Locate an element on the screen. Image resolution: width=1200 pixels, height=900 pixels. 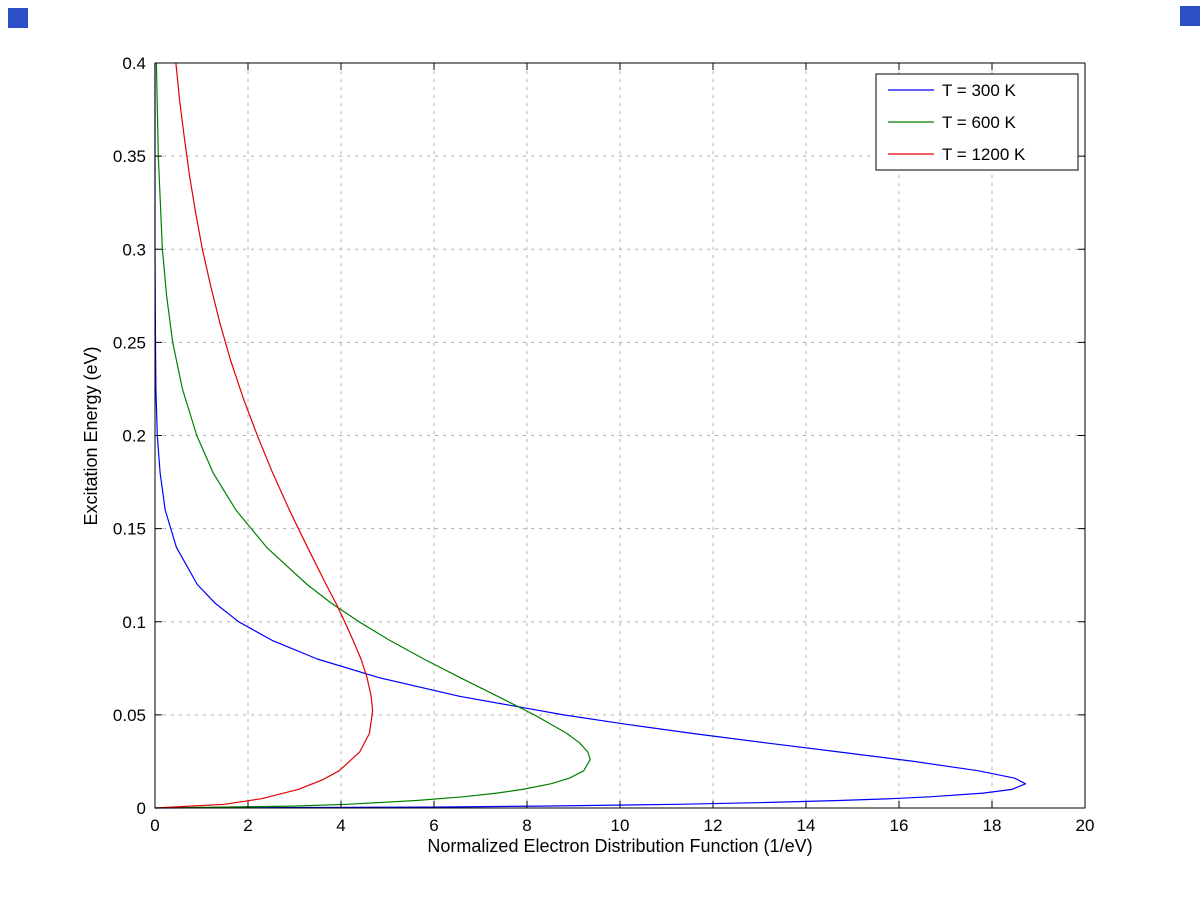
y-axis-label: Excitation Energy (eV) is located at coordinates (91, 435).